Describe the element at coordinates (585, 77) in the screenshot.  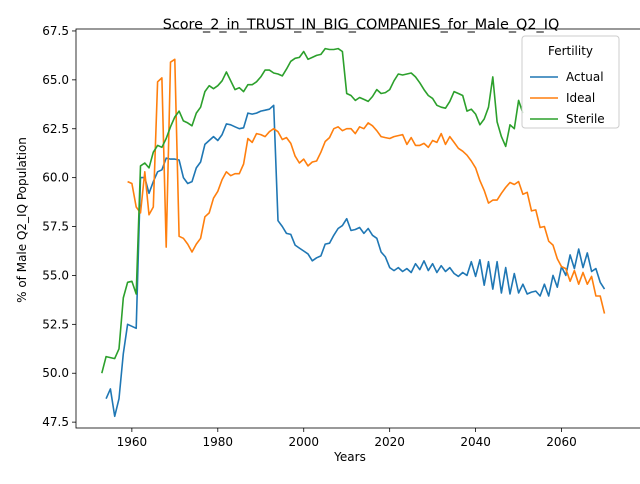
I see `legend-label-actual: Actual` at that location.